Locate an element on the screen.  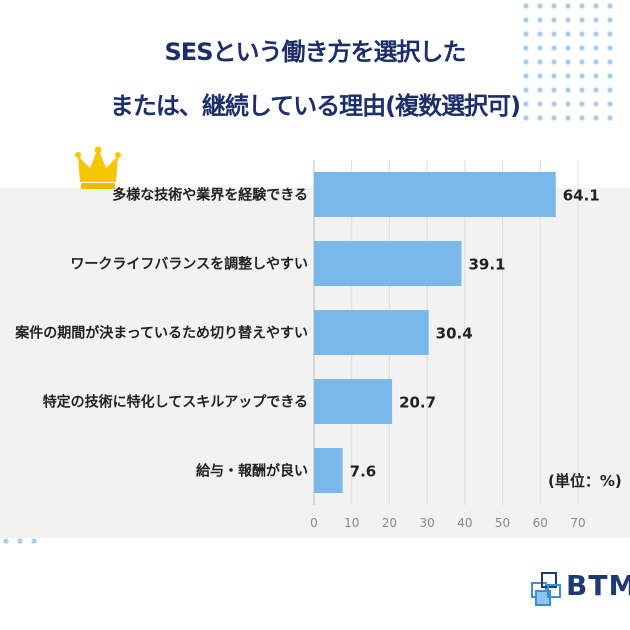
value-label: 64.1 is located at coordinates (581, 196).